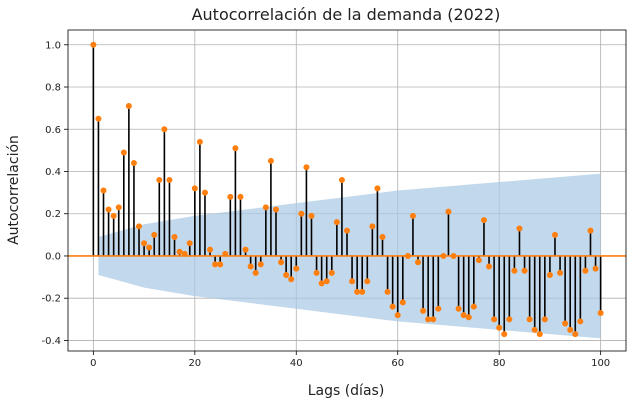 The image size is (632, 405). Describe the element at coordinates (53, 214) in the screenshot. I see `y-tick-label: 0.2` at that location.